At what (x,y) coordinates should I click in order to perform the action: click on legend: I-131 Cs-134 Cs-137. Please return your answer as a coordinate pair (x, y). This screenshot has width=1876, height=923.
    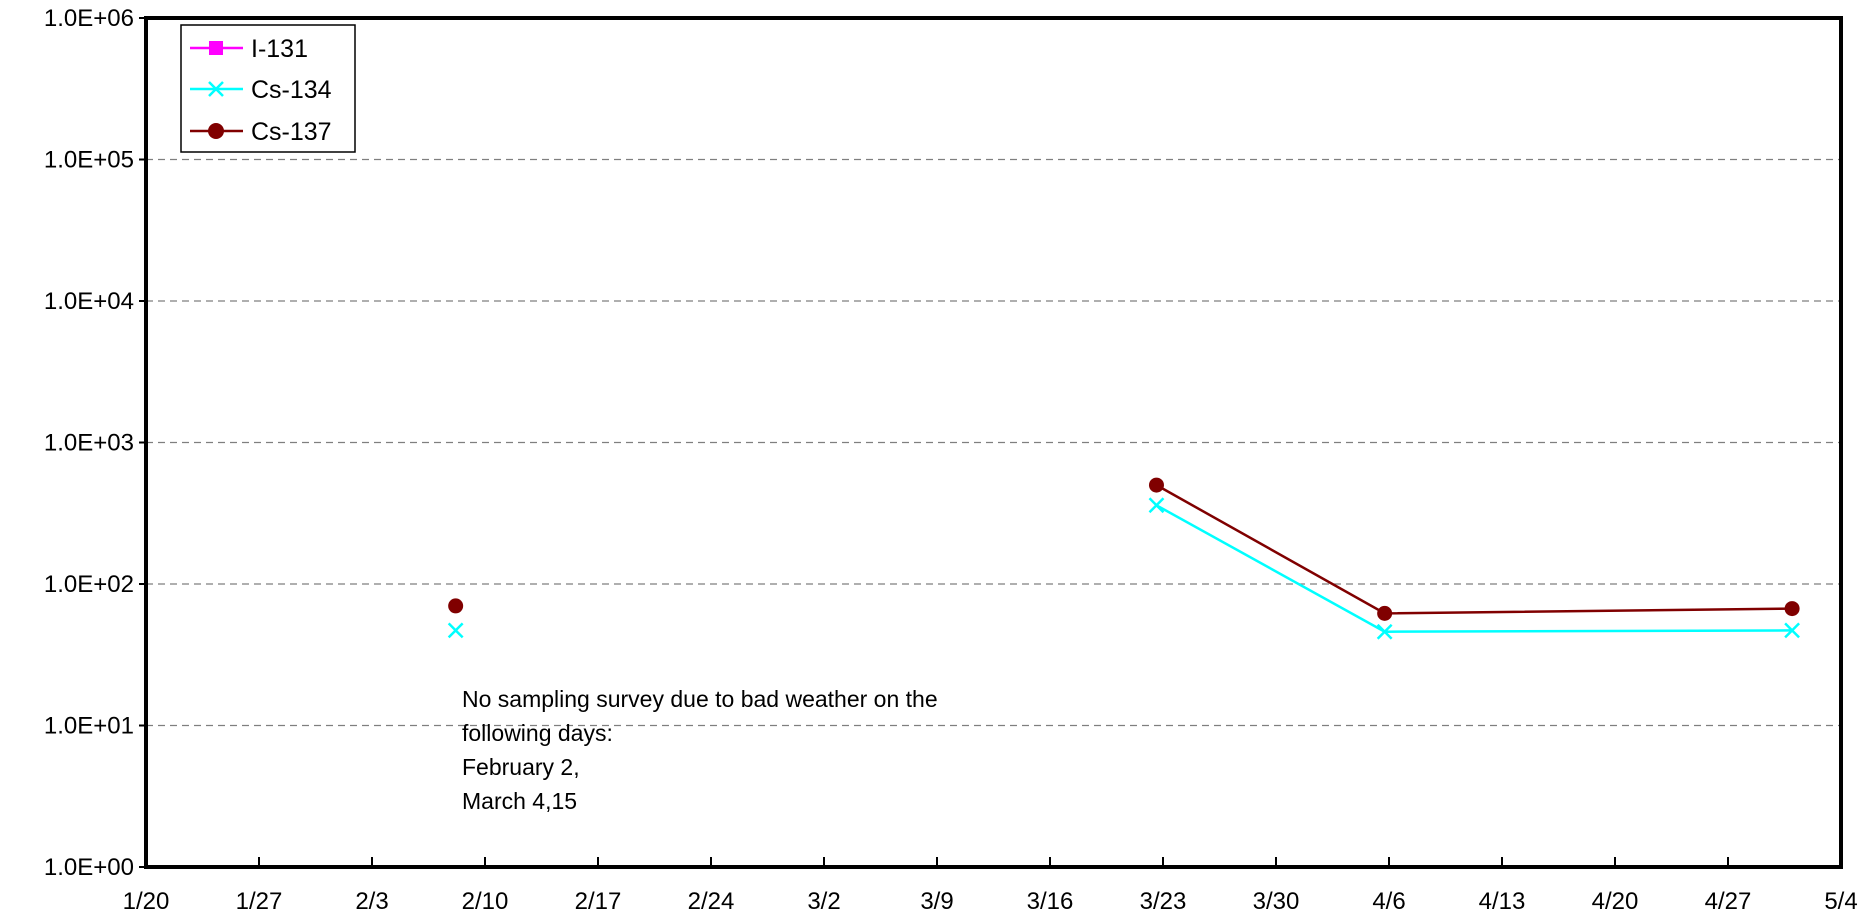
    Looking at the image, I should click on (268, 88).